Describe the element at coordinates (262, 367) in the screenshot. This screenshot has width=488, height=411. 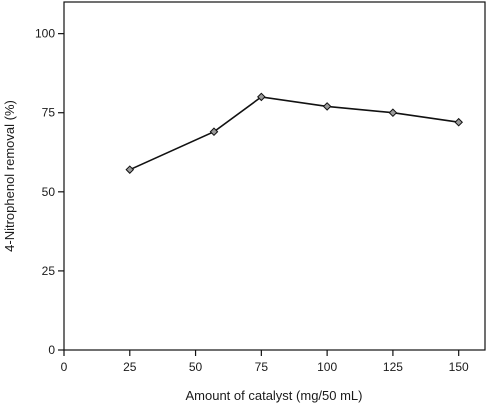
I see `x-tick-label: 75` at that location.